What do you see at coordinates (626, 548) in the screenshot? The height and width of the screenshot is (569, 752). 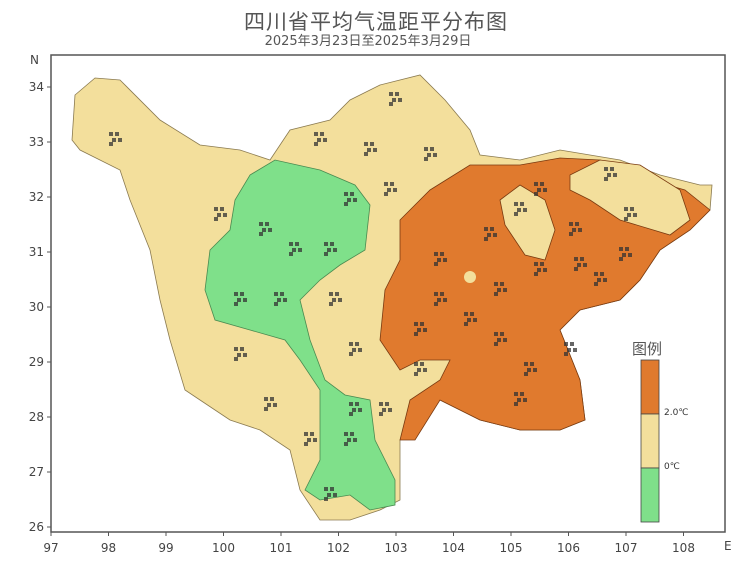 I see `x-tick-label: 107` at bounding box center [626, 548].